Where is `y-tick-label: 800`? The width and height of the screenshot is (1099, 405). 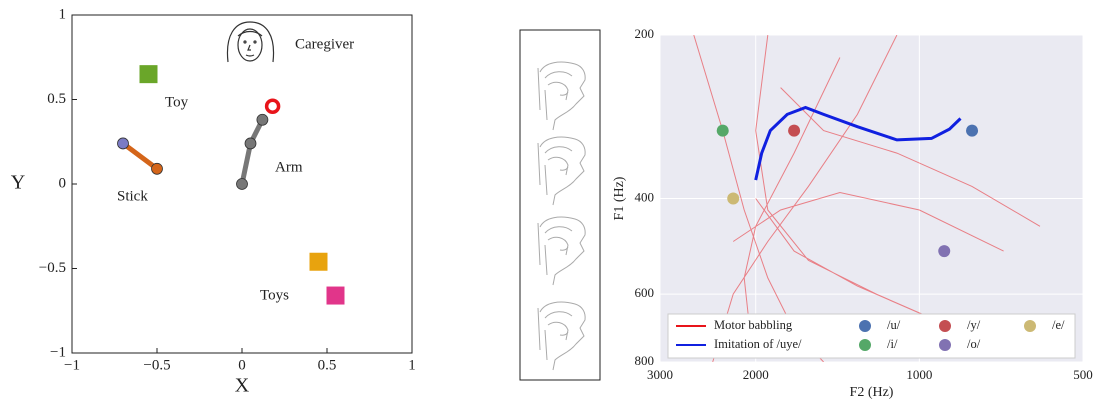 y-tick-label: 800 is located at coordinates (645, 360).